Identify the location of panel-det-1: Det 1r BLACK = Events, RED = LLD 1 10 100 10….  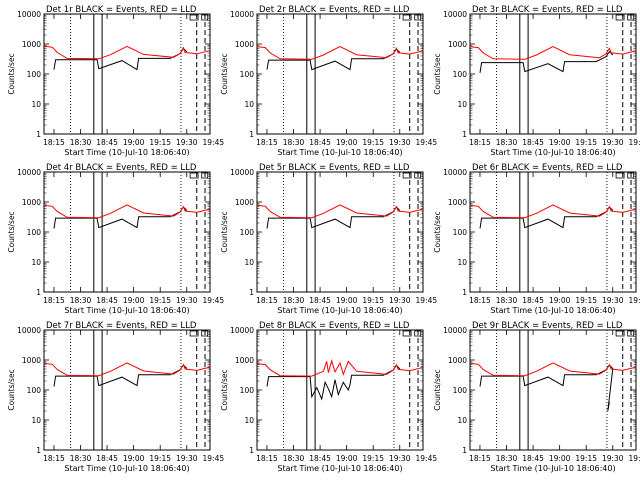
(115, 81).